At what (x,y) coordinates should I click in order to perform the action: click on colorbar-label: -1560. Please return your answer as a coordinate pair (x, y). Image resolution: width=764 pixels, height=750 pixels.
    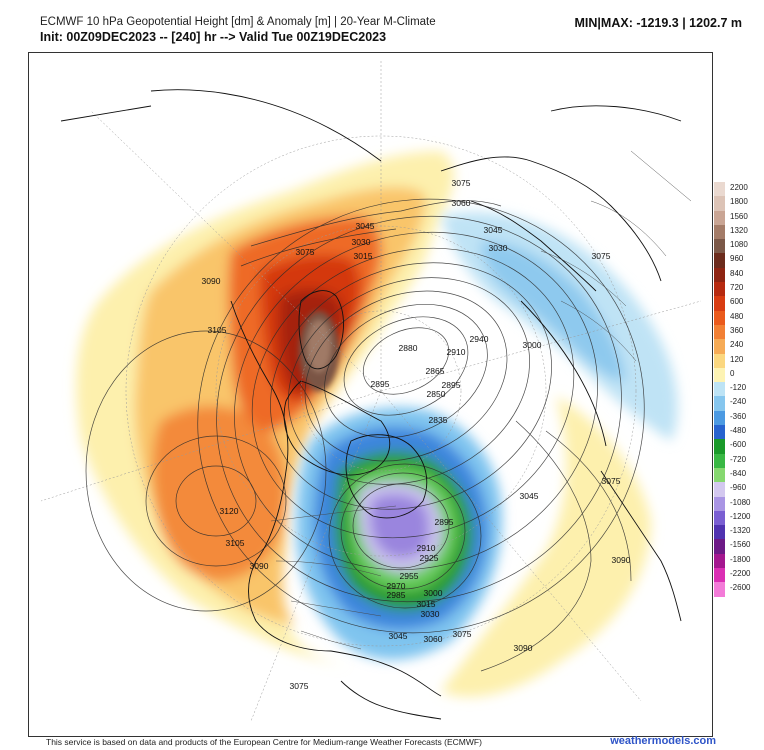
    Looking at the image, I should click on (740, 545).